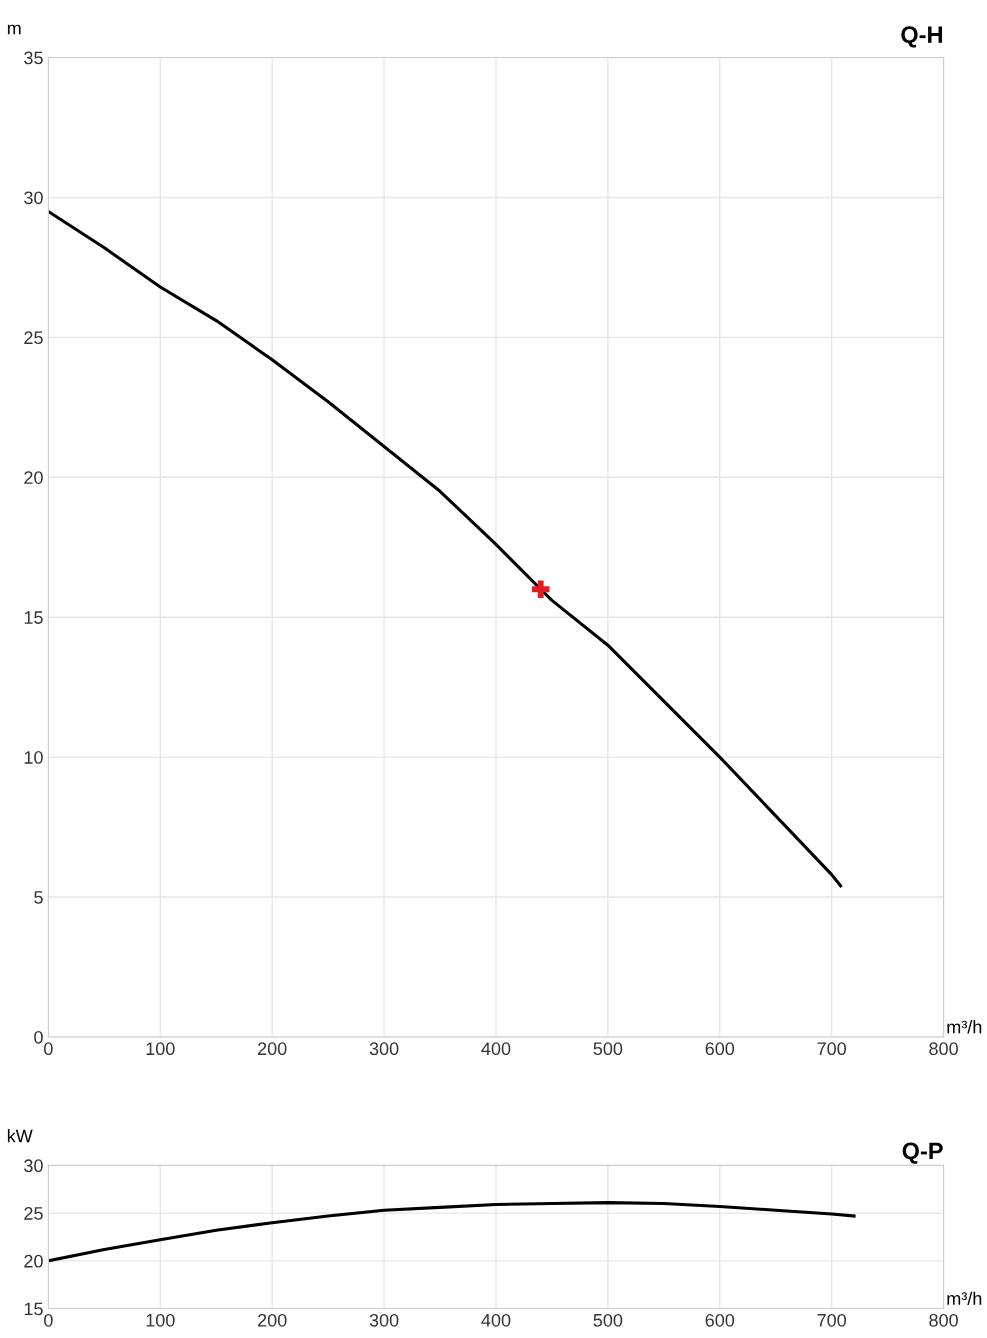  What do you see at coordinates (921, 37) in the screenshot?
I see `chart-title: Q-H` at bounding box center [921, 37].